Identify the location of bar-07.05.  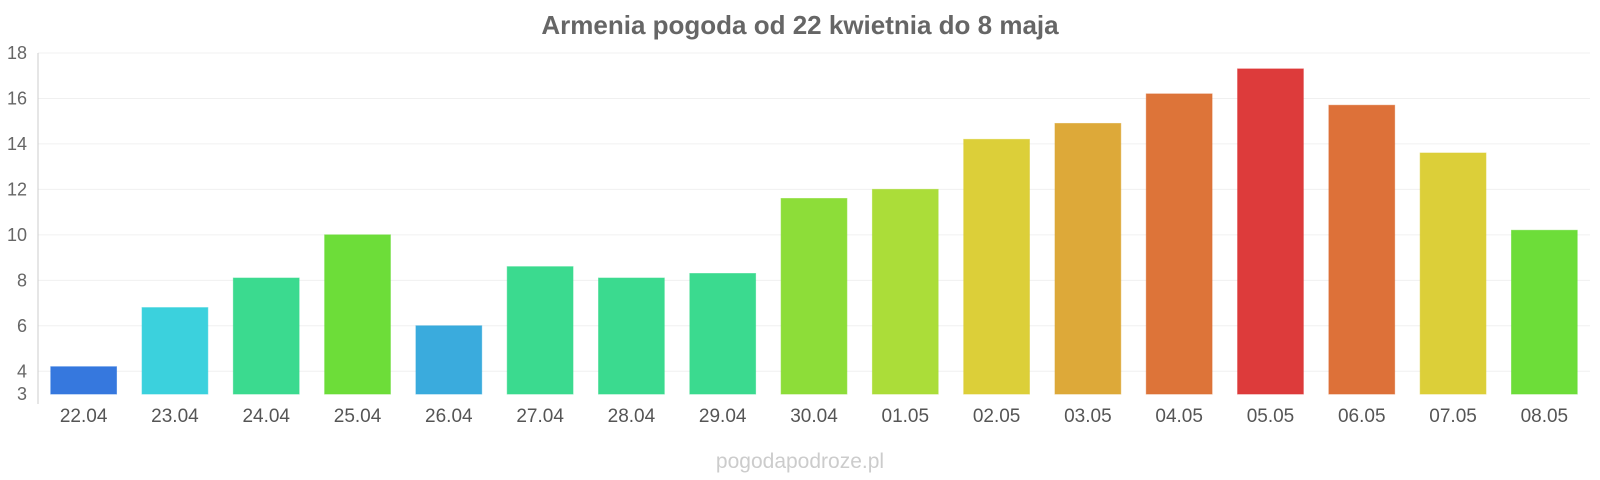
(1453, 273).